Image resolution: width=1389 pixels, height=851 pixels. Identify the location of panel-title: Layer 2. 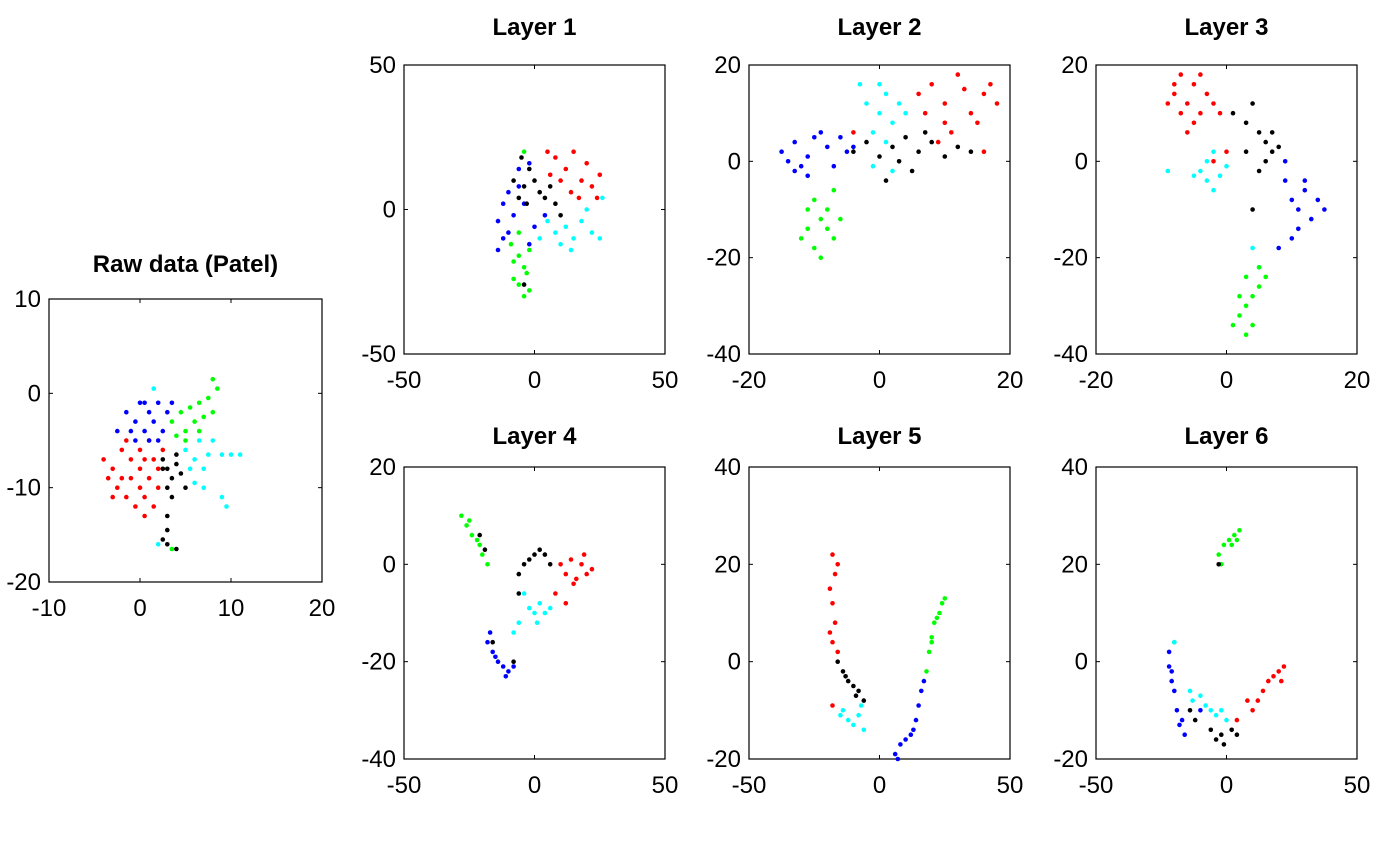
(879, 27).